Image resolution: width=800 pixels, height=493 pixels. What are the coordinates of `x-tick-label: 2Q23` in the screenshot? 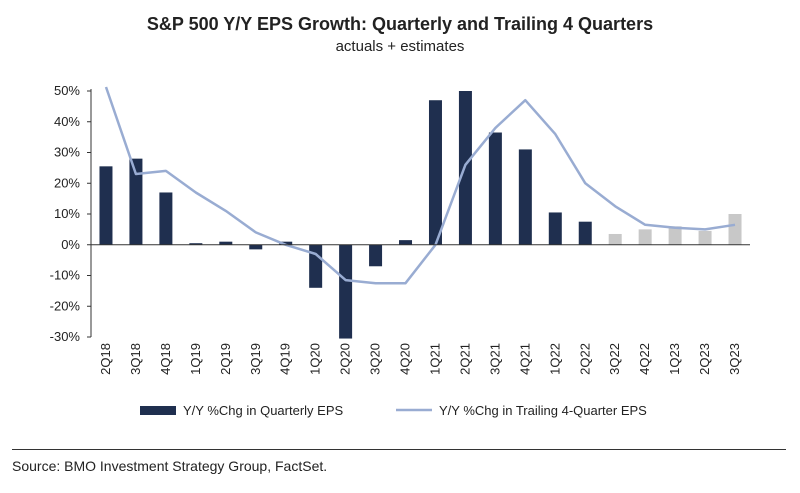 It's located at (704, 359).